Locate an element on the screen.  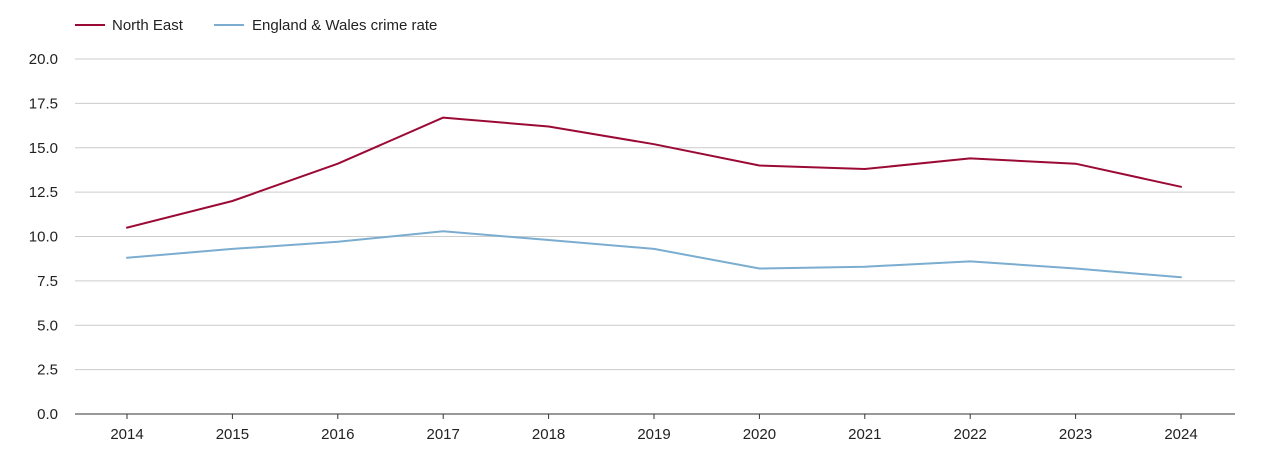
x-tick-label: 2018 is located at coordinates (548, 434).